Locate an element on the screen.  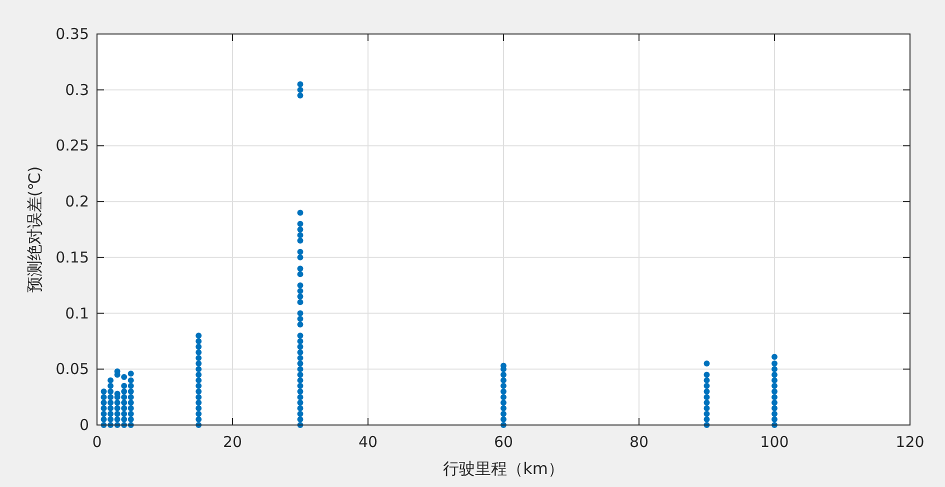
x-tick-label: 20 is located at coordinates (232, 442).